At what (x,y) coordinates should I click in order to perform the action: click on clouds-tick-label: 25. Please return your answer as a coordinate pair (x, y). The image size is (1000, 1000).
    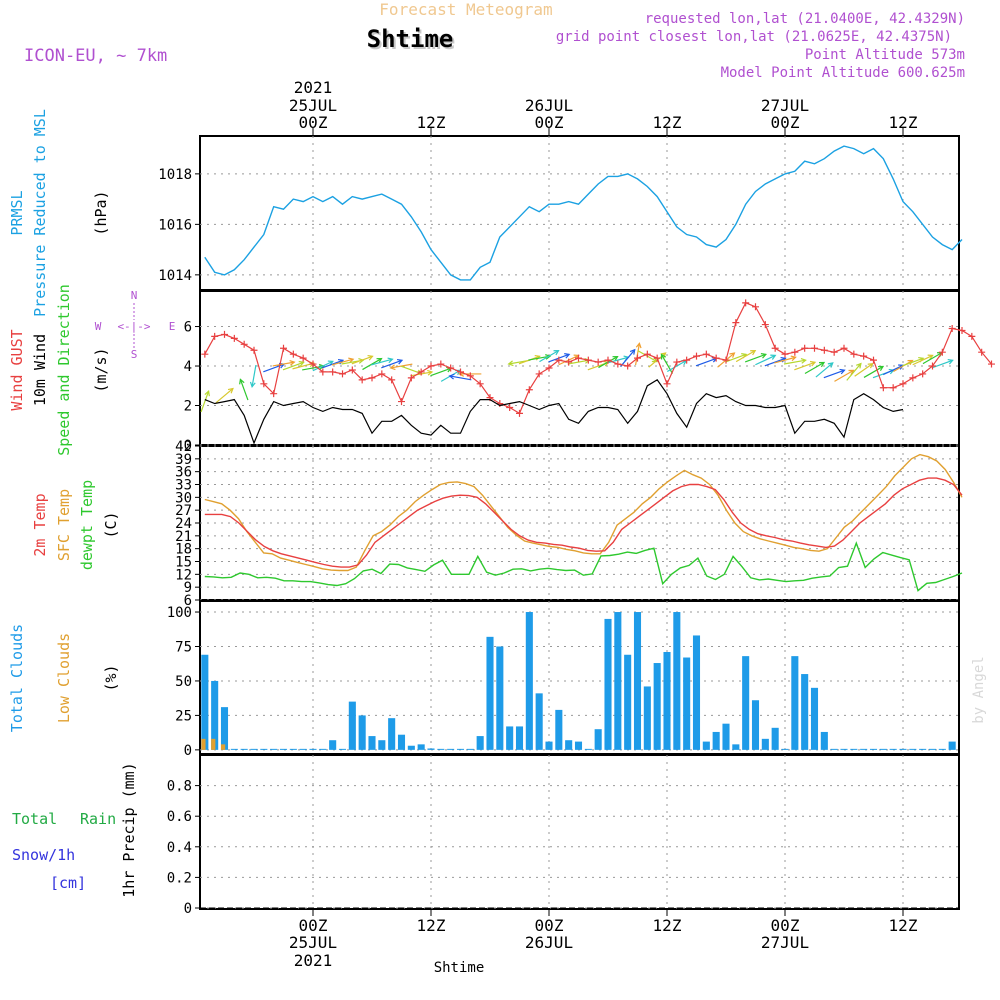
    Looking at the image, I should click on (183, 716).